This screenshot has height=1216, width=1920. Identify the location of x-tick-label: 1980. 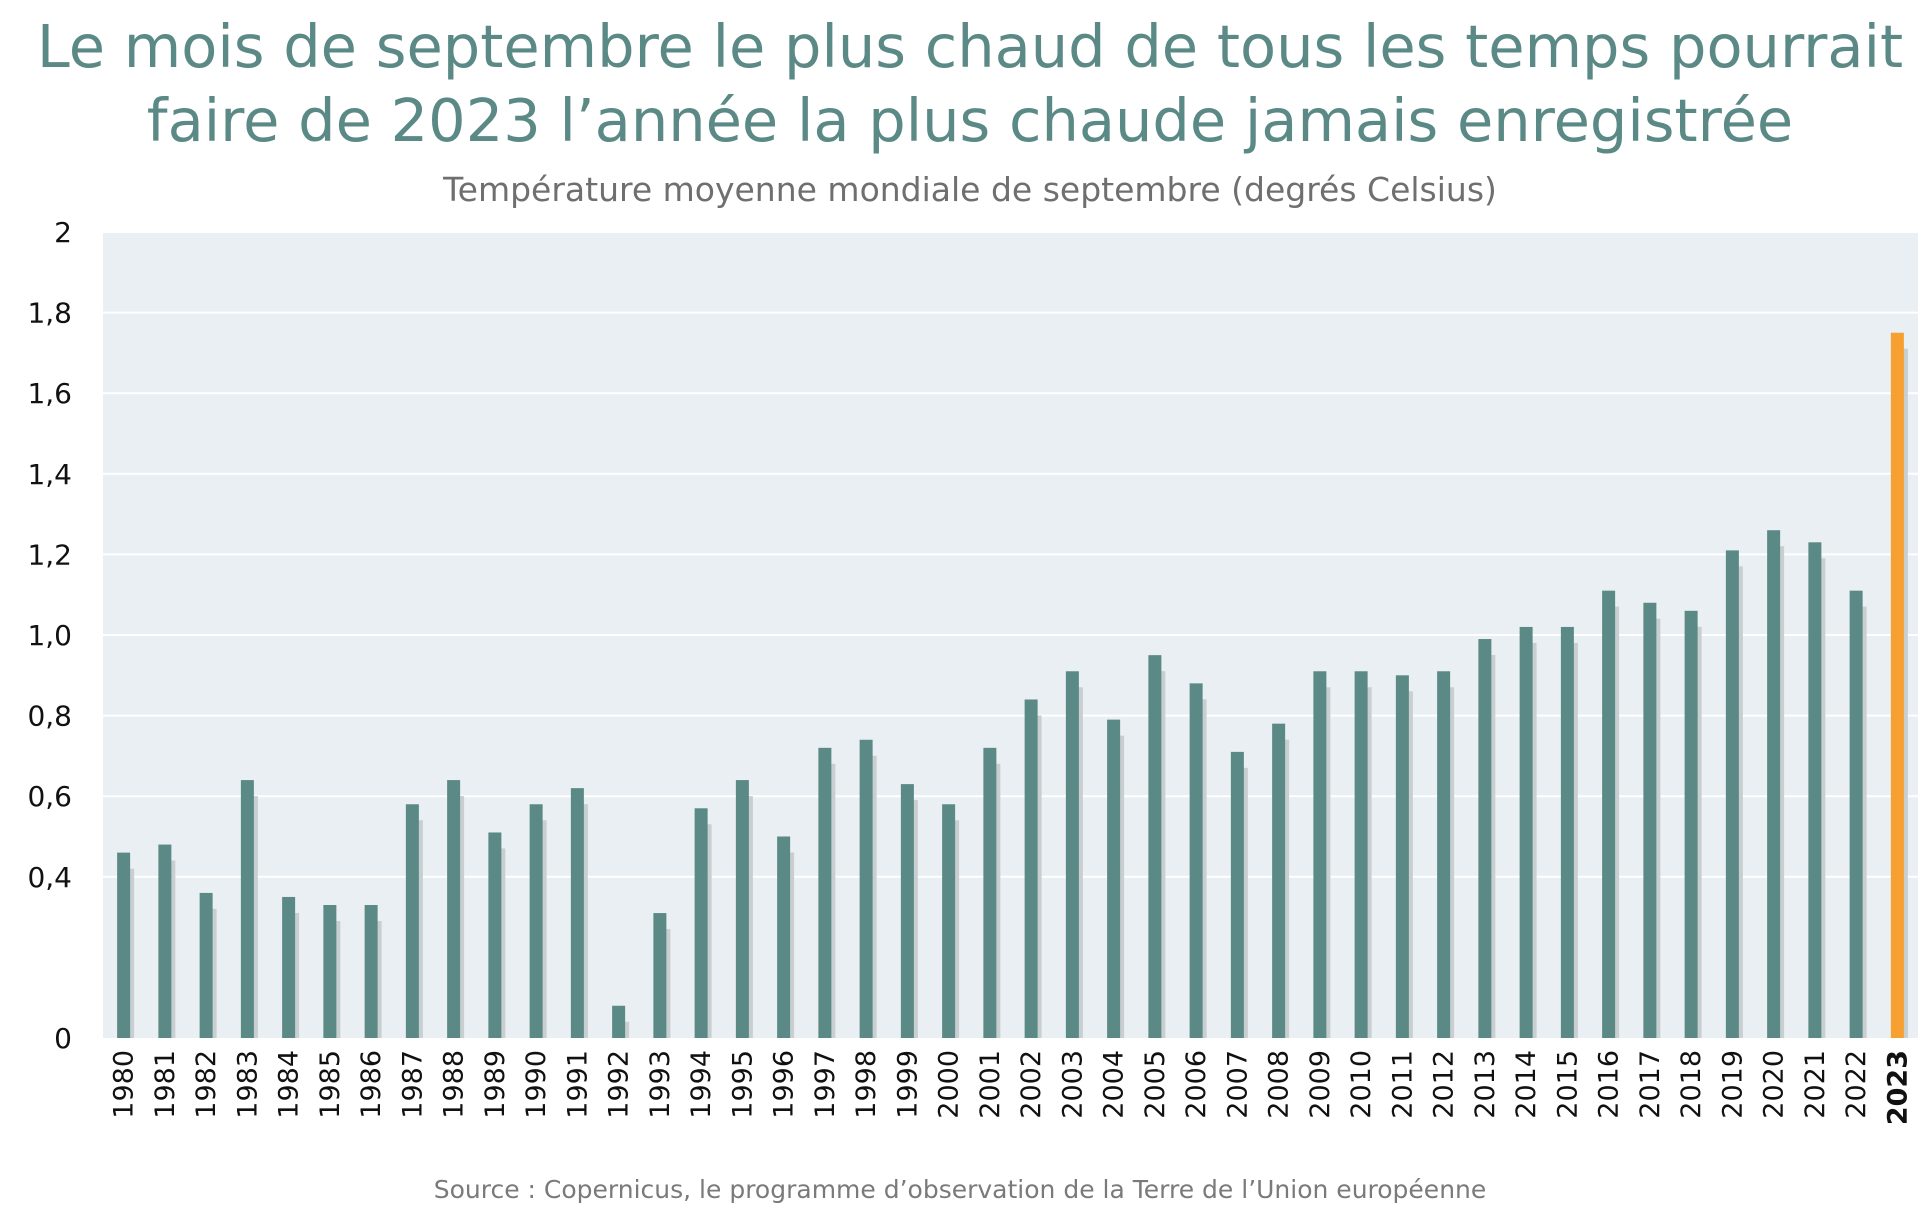
(124, 1084).